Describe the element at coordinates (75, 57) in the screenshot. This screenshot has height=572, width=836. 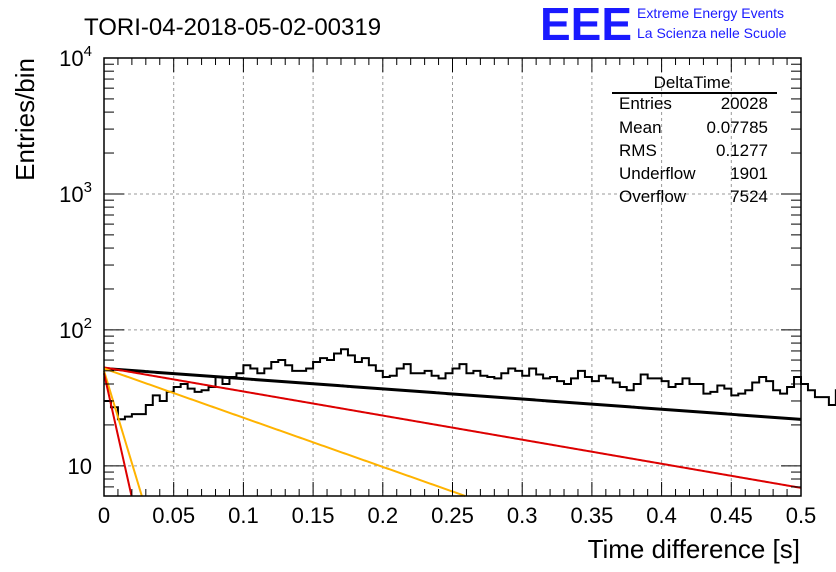
I see `y-tick-label: 10⁴` at that location.